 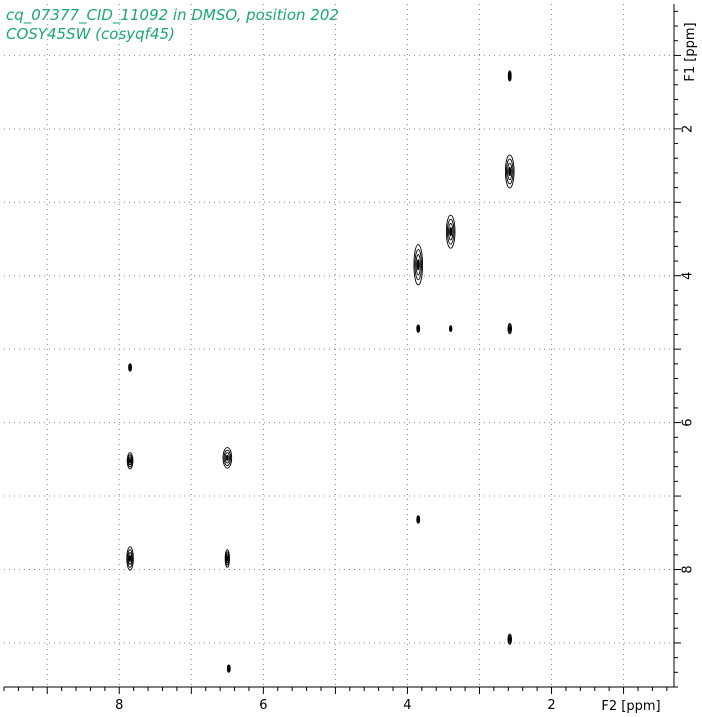 What do you see at coordinates (172, 15) in the screenshot?
I see `title-line-sample: cq_07377_CID_11092 in DMSO, position 202` at bounding box center [172, 15].